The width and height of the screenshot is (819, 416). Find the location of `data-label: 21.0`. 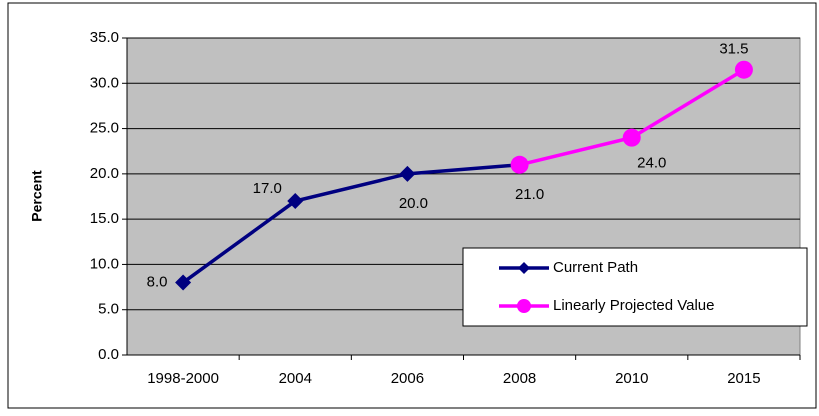

data-label: 21.0 is located at coordinates (529, 194).